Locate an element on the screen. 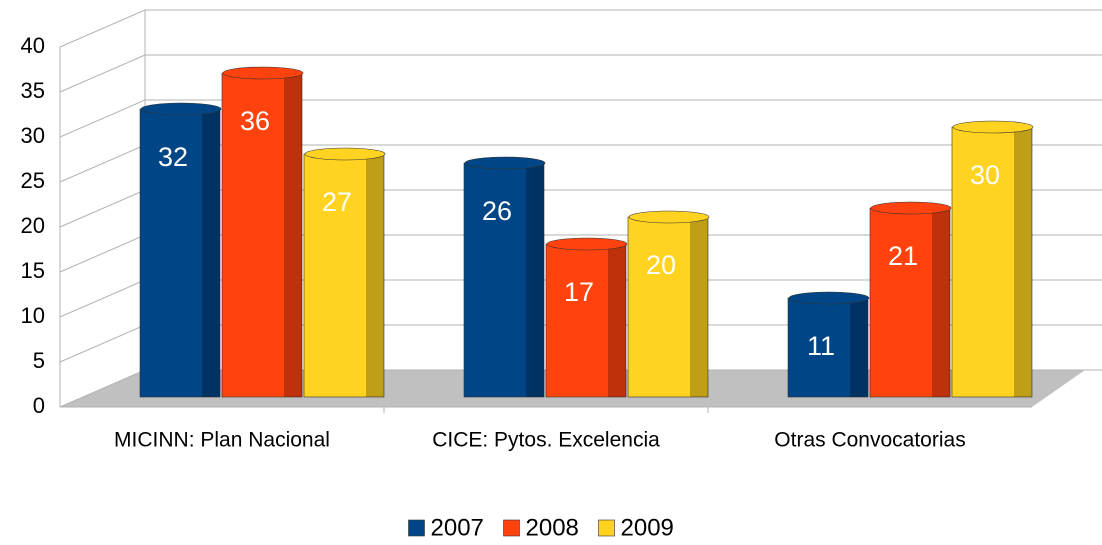 The width and height of the screenshot is (1102, 545). data-label: 17 is located at coordinates (579, 292).